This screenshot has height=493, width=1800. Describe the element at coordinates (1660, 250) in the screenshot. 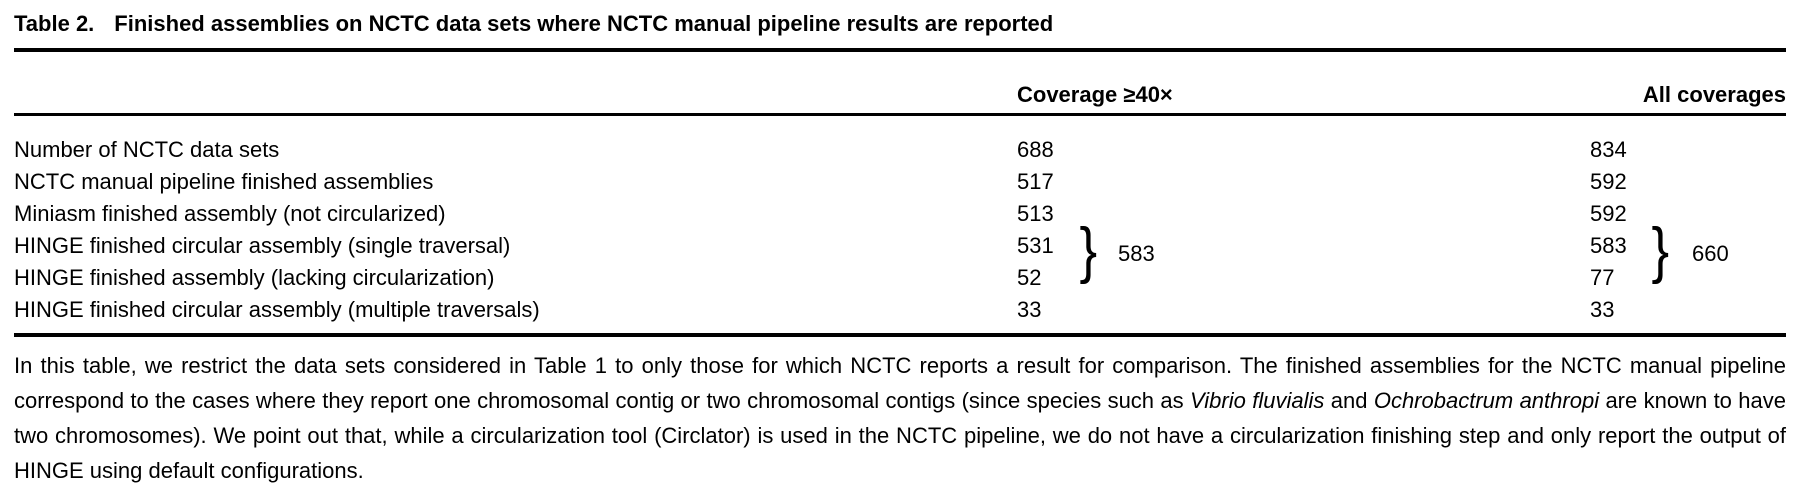

I see `brace-all-coverages: }` at that location.